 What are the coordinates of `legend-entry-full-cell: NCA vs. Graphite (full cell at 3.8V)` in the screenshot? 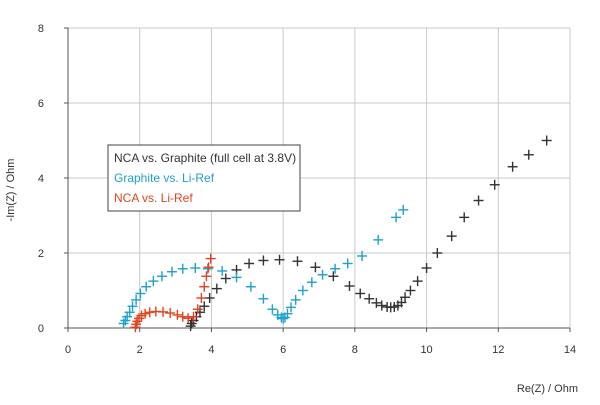 It's located at (205, 158).